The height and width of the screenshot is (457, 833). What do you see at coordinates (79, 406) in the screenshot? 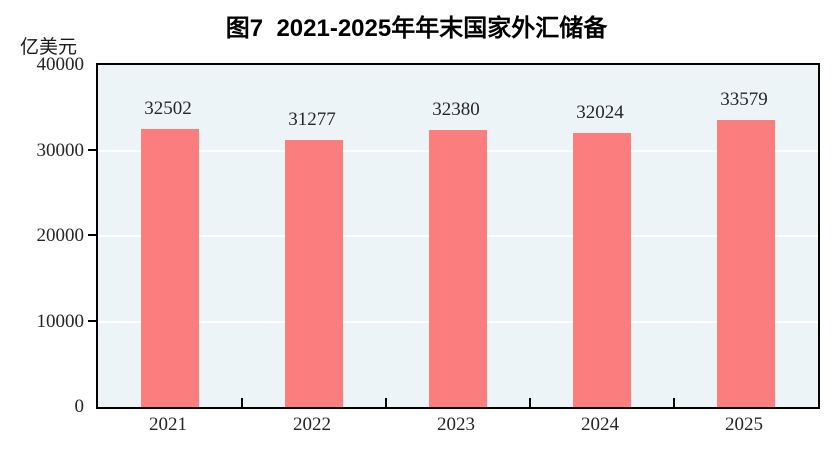
I see `y-tick-label: 0` at bounding box center [79, 406].